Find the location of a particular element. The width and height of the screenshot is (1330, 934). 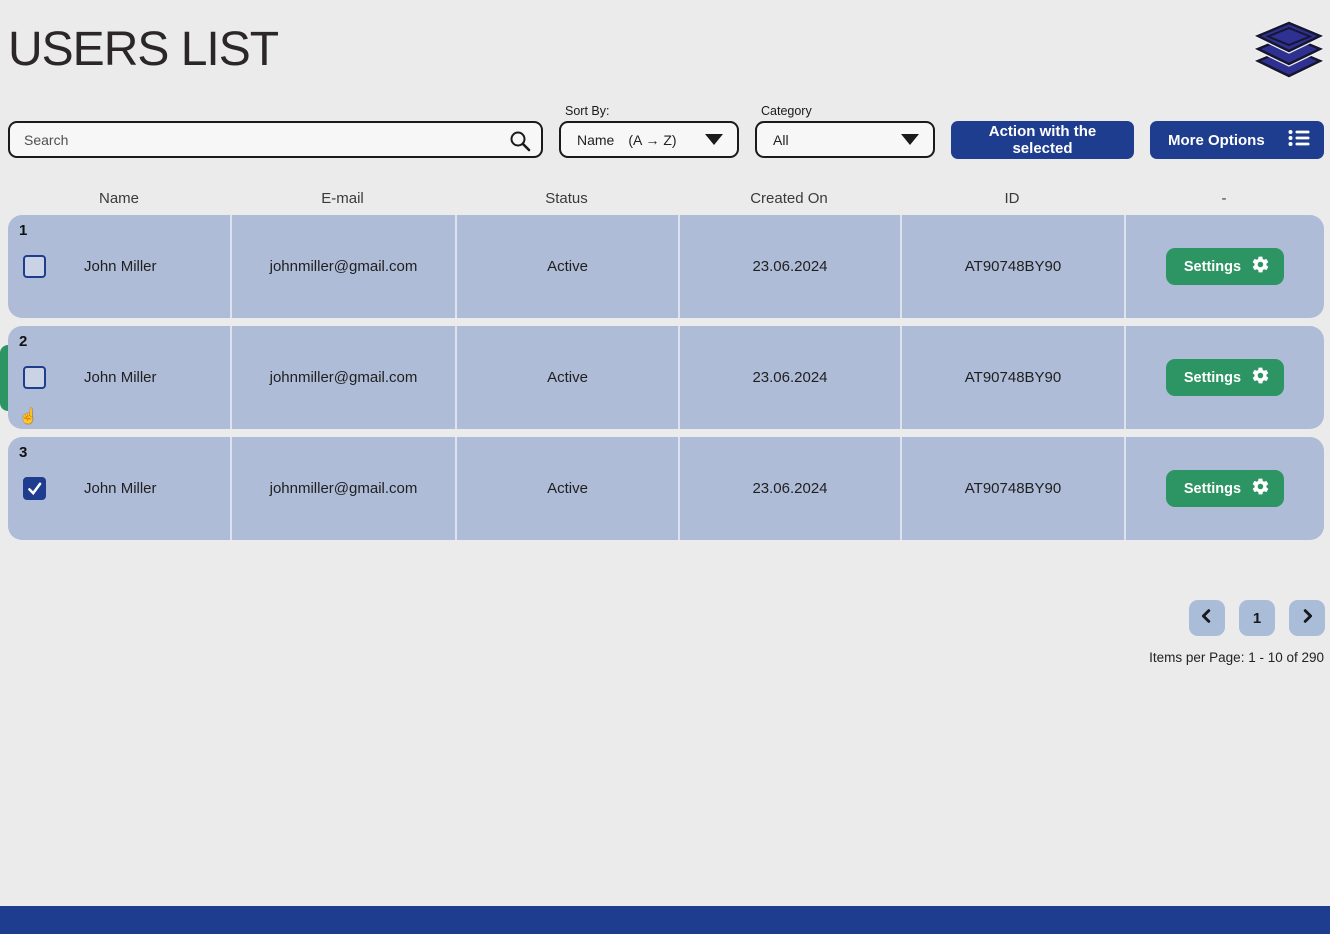

sort-by-group: Sort By: Name (A → Z) is located at coordinates (649, 131).